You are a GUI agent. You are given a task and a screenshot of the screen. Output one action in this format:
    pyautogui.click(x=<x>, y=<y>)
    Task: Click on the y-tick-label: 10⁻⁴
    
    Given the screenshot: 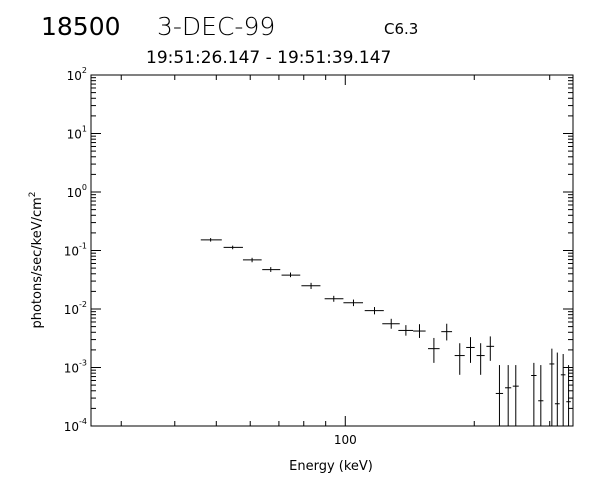 What is the action you would take?
    pyautogui.click(x=75, y=425)
    